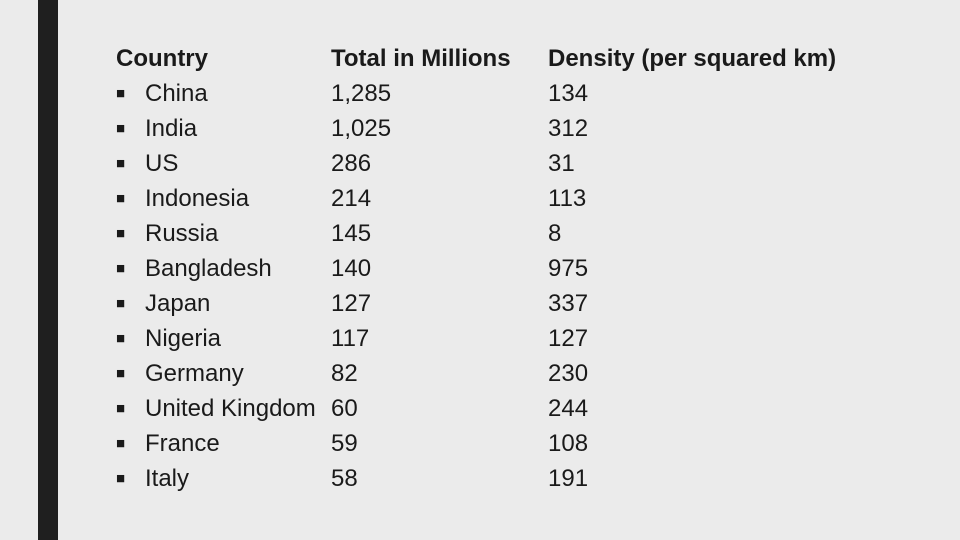 The image size is (960, 540). What do you see at coordinates (516, 128) in the screenshot?
I see `table-row: ■ India 1,025 312` at bounding box center [516, 128].